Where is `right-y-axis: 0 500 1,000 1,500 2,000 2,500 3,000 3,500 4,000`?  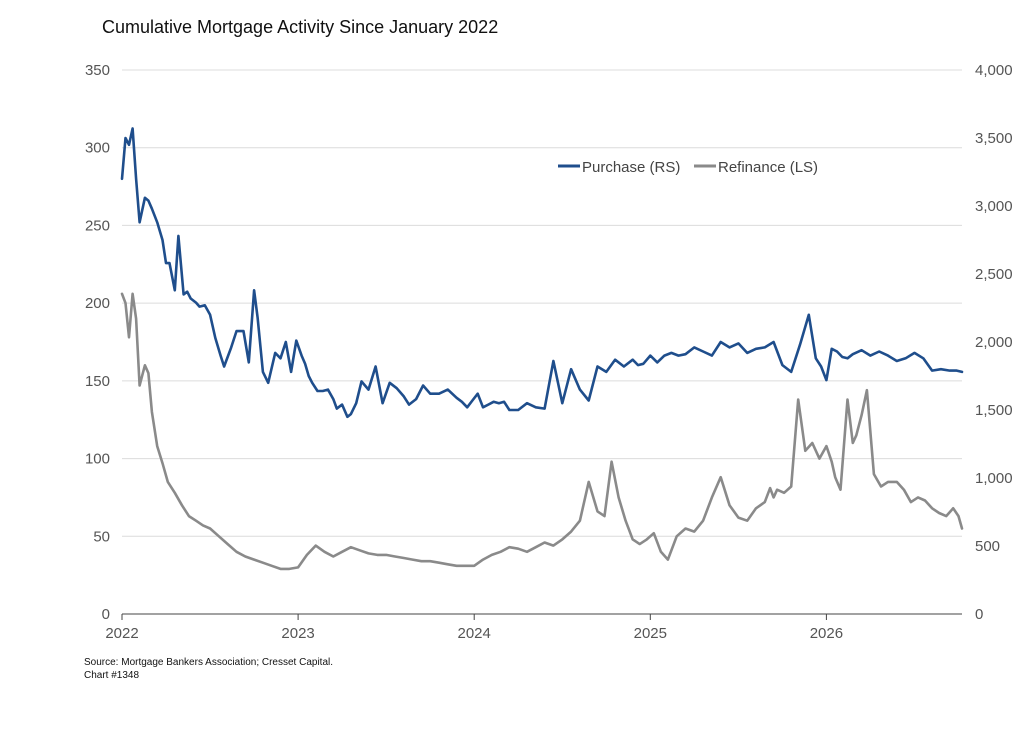
right-y-axis: 0 500 1,000 1,500 2,000 2,500 3,000 3,500 4,000 is located at coordinates (994, 342).